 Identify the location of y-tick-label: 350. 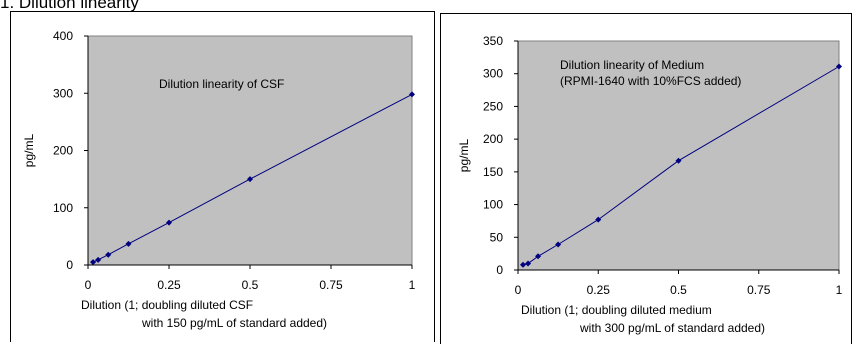
(493, 41).